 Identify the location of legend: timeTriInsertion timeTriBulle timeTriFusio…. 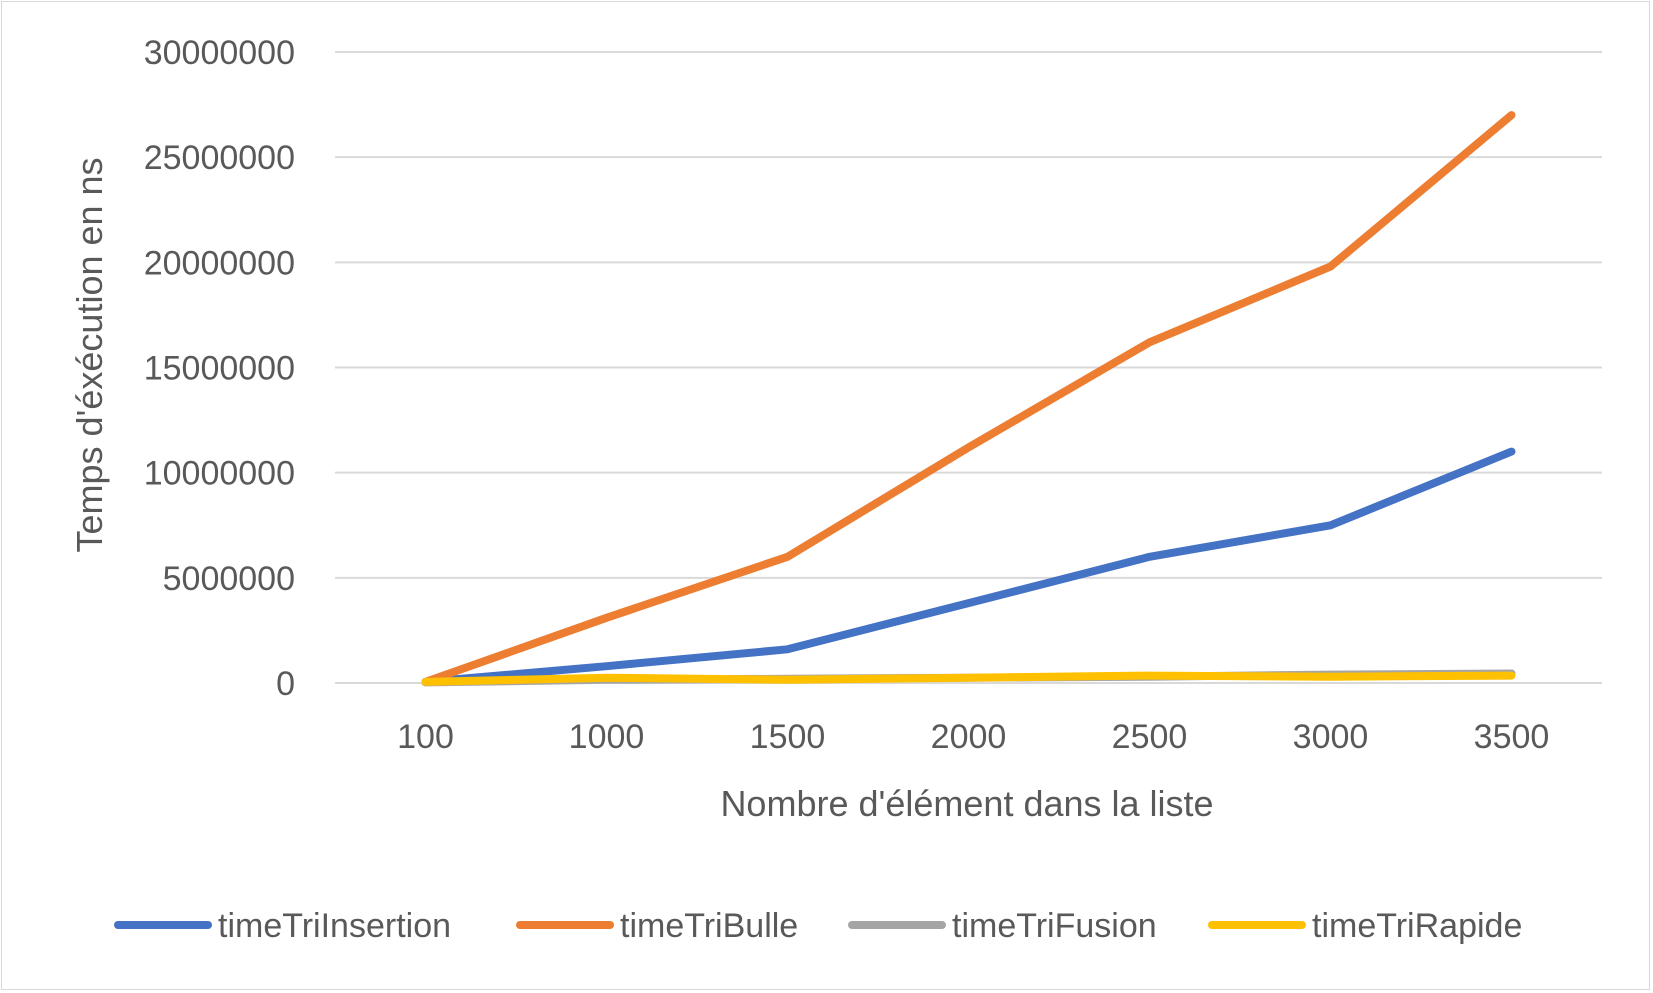
(818, 926).